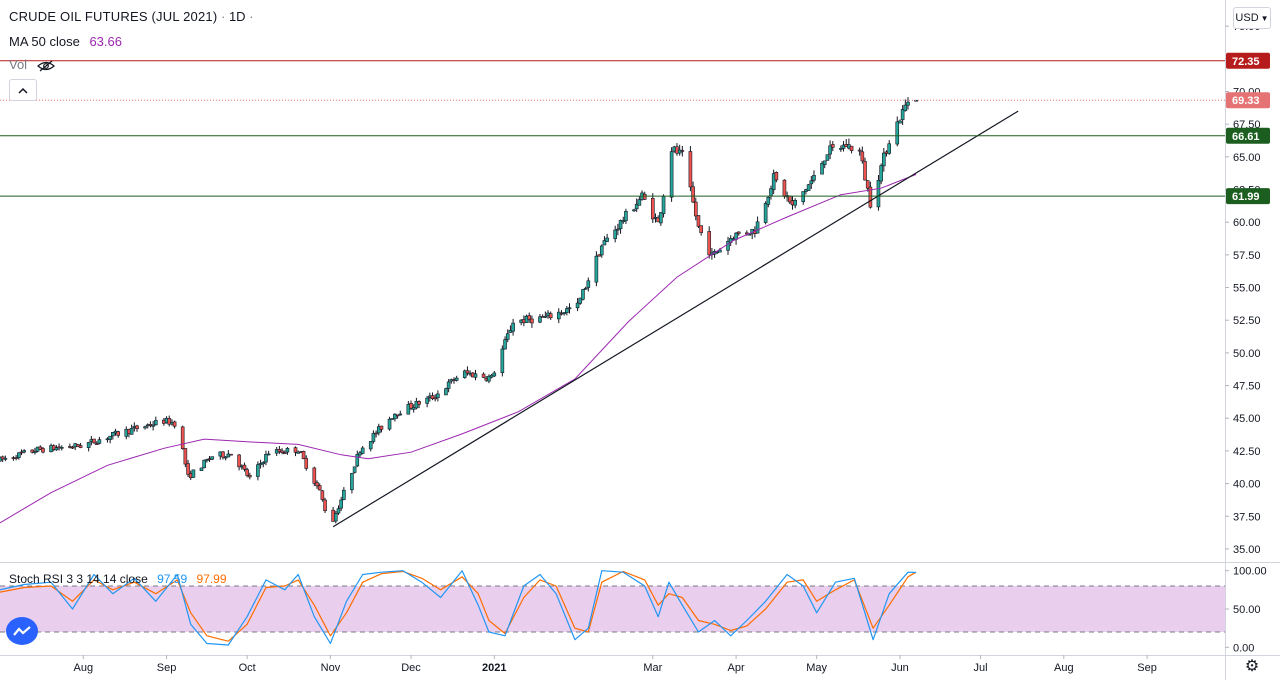  I want to click on price-tick-label: 60.00, so click(1247, 223).